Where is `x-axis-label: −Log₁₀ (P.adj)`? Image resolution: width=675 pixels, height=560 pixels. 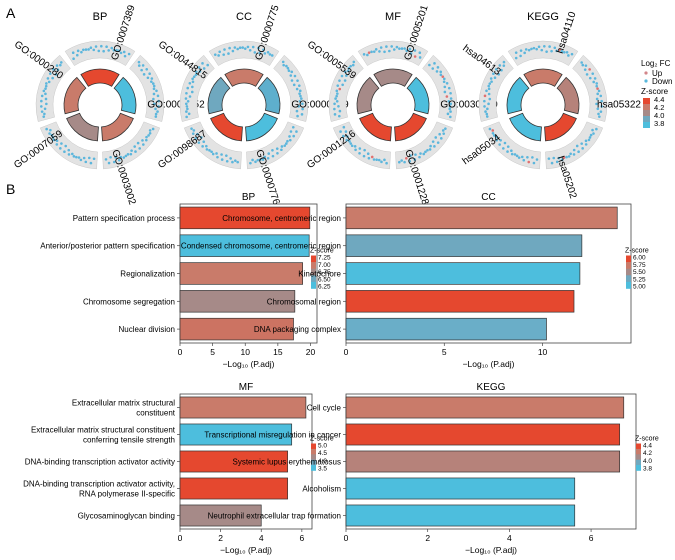
x-axis-label: −Log₁₀ (P.adj) is located at coordinates (246, 550).